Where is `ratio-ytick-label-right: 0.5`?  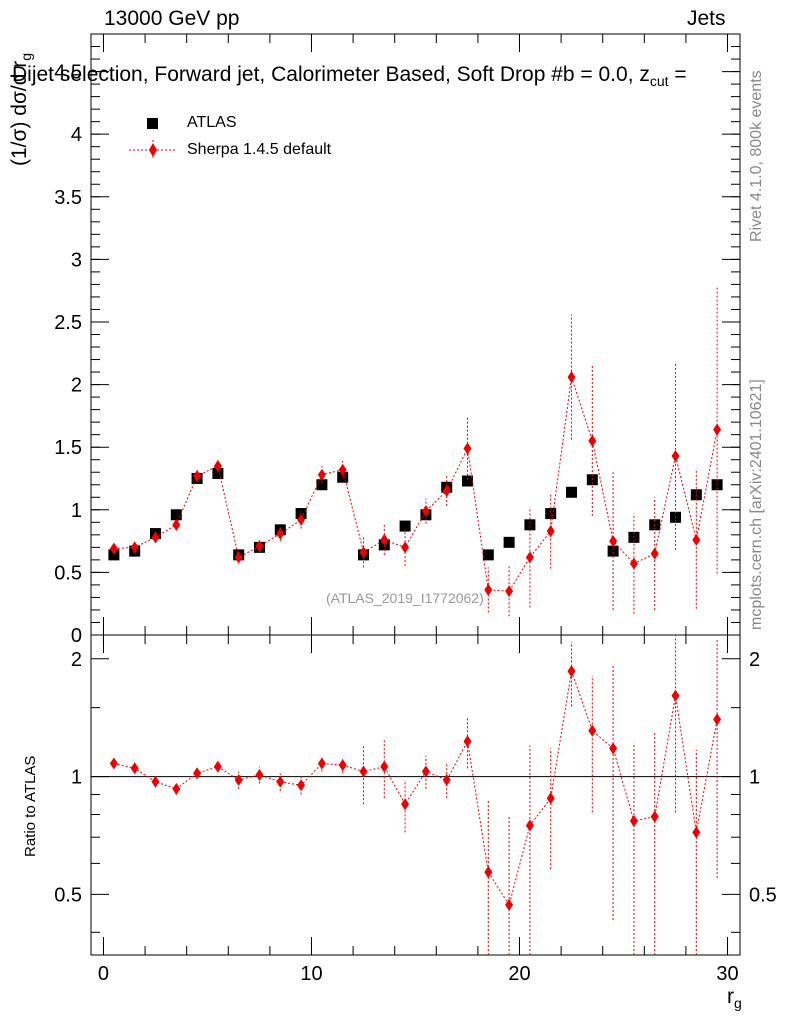 ratio-ytick-label-right: 0.5 is located at coordinates (763, 895).